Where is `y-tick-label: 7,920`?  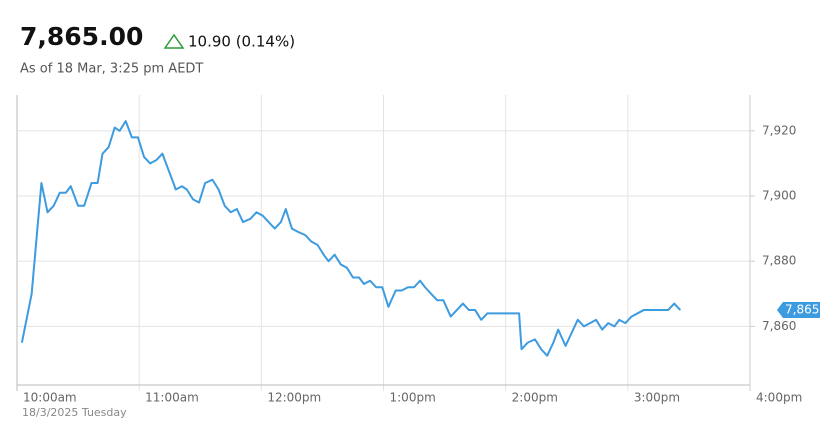
y-tick-label: 7,920 is located at coordinates (779, 130).